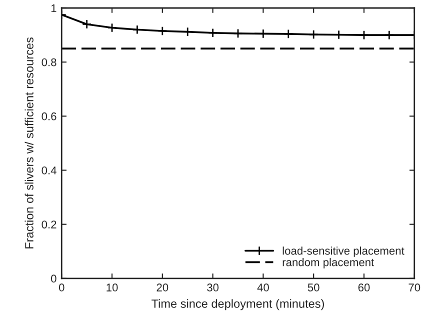  I want to click on y-axis-title: Fraction of slivers w/ sufficient resources, so click(29, 142).